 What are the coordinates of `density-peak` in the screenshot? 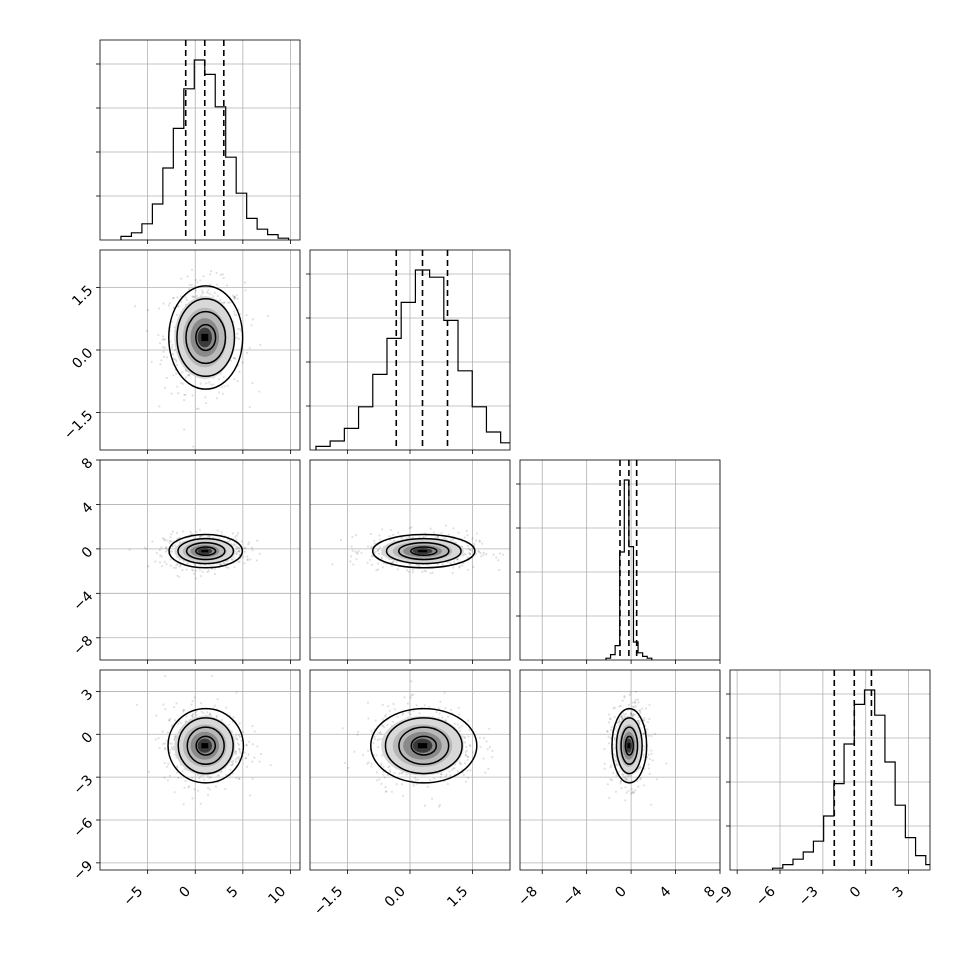 It's located at (205, 337).